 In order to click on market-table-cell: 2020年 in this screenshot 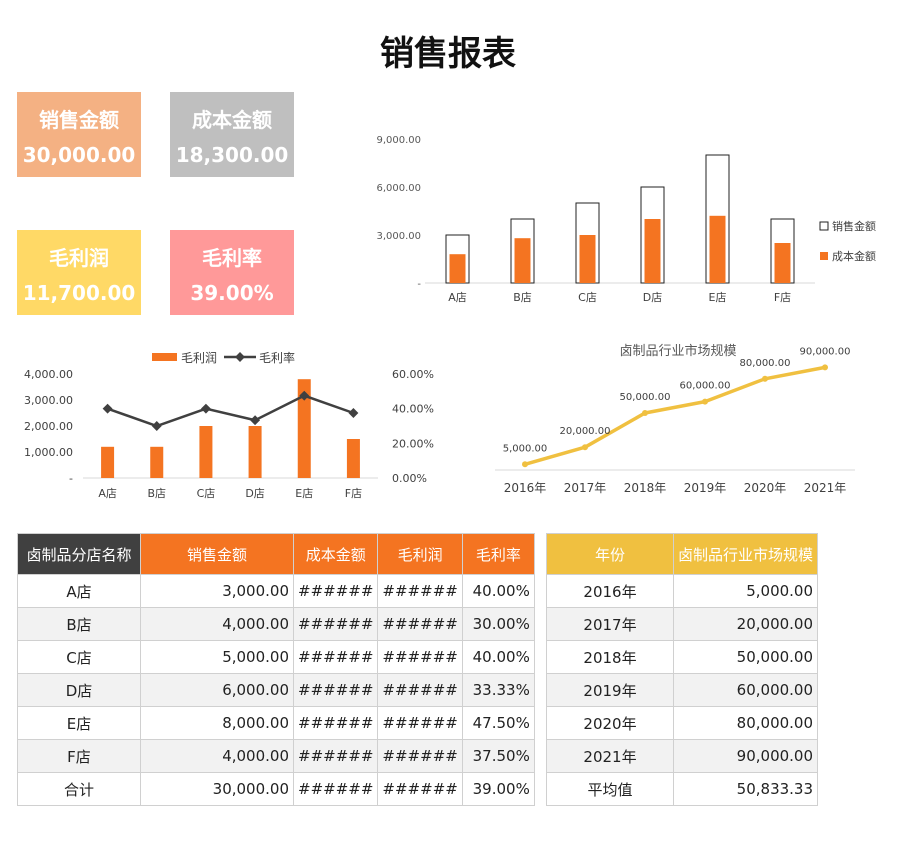, I will do `click(610, 723)`.